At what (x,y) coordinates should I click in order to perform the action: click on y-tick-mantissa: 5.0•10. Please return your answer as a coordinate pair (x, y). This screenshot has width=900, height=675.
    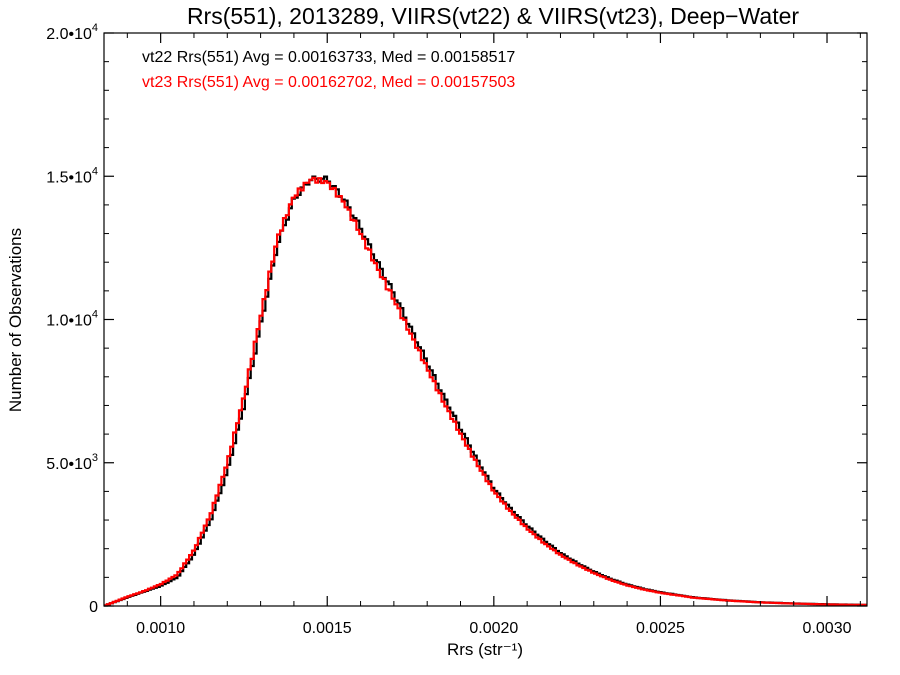
    Looking at the image, I should click on (69, 464).